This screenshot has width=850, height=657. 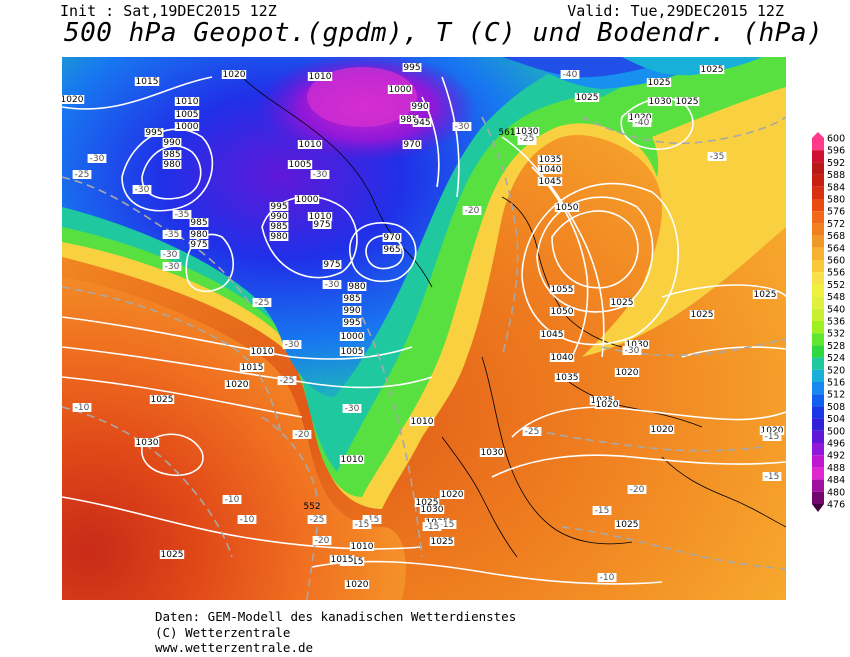 I want to click on isotherm-label: -20, so click(x=322, y=541).